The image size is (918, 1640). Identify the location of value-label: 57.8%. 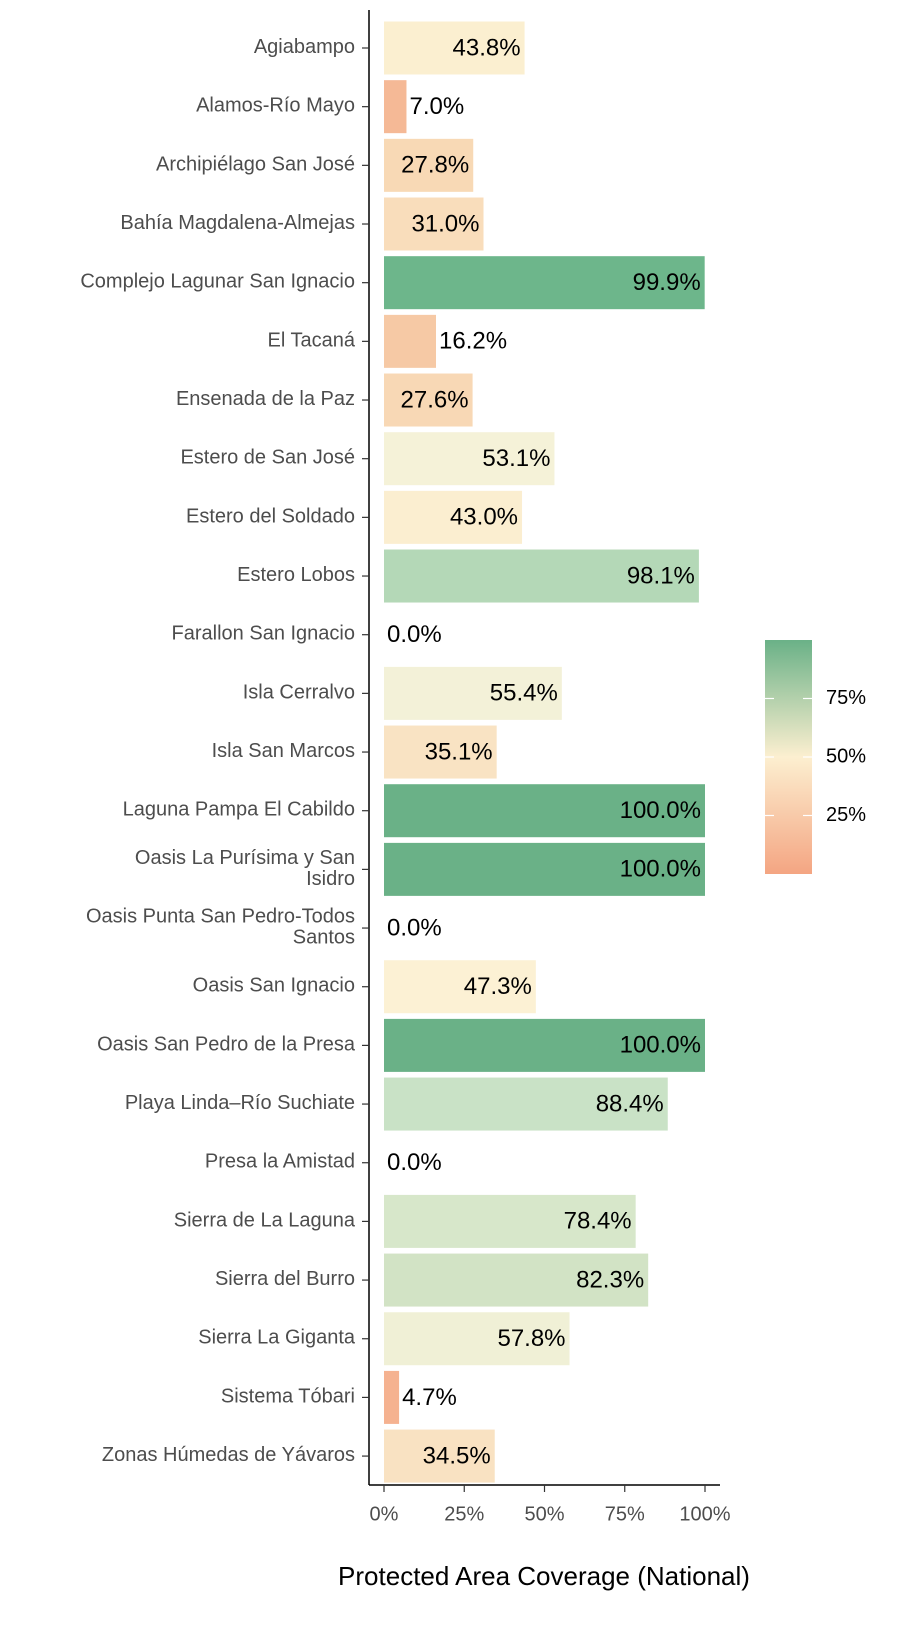
(531, 1338).